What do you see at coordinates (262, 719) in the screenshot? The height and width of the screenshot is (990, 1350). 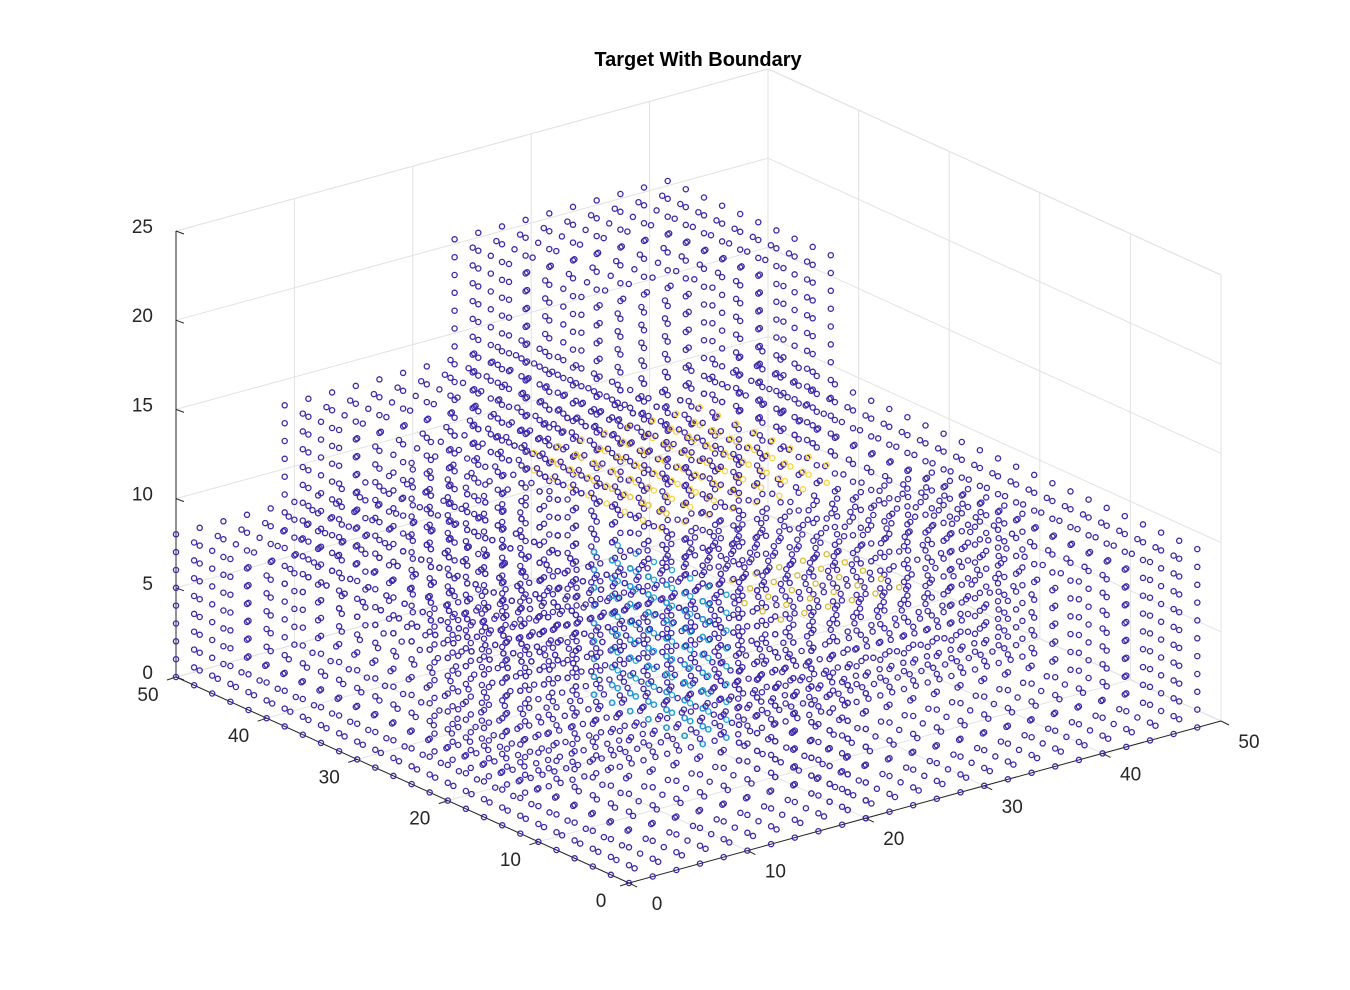 I see `y-tick-mark` at bounding box center [262, 719].